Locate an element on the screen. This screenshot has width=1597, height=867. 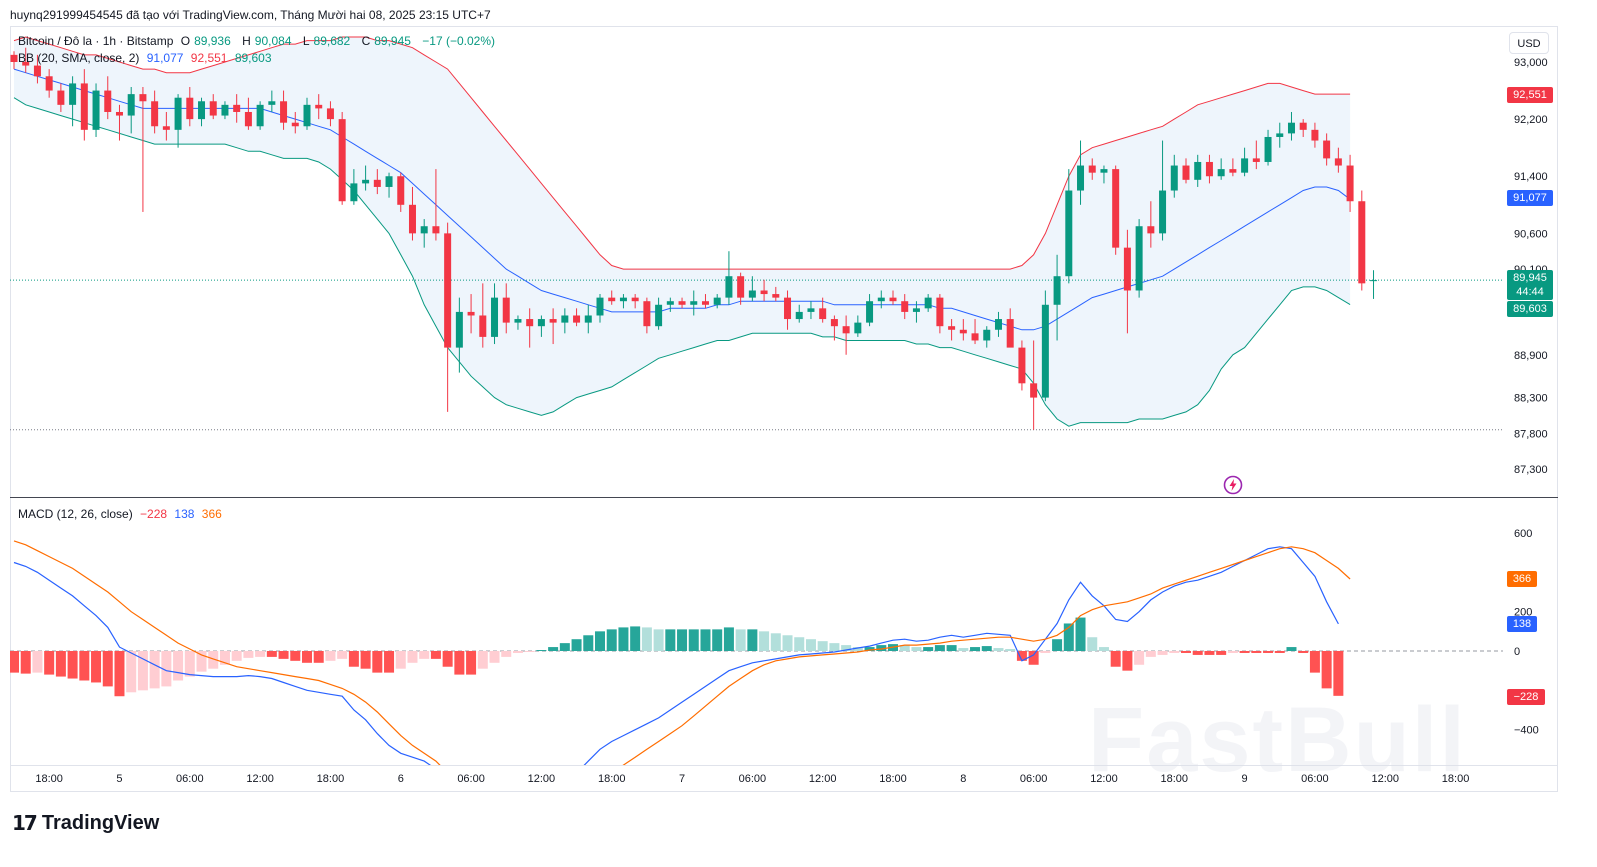
bb-label: BB (20, SMA, close, 2) is located at coordinates (79, 58).